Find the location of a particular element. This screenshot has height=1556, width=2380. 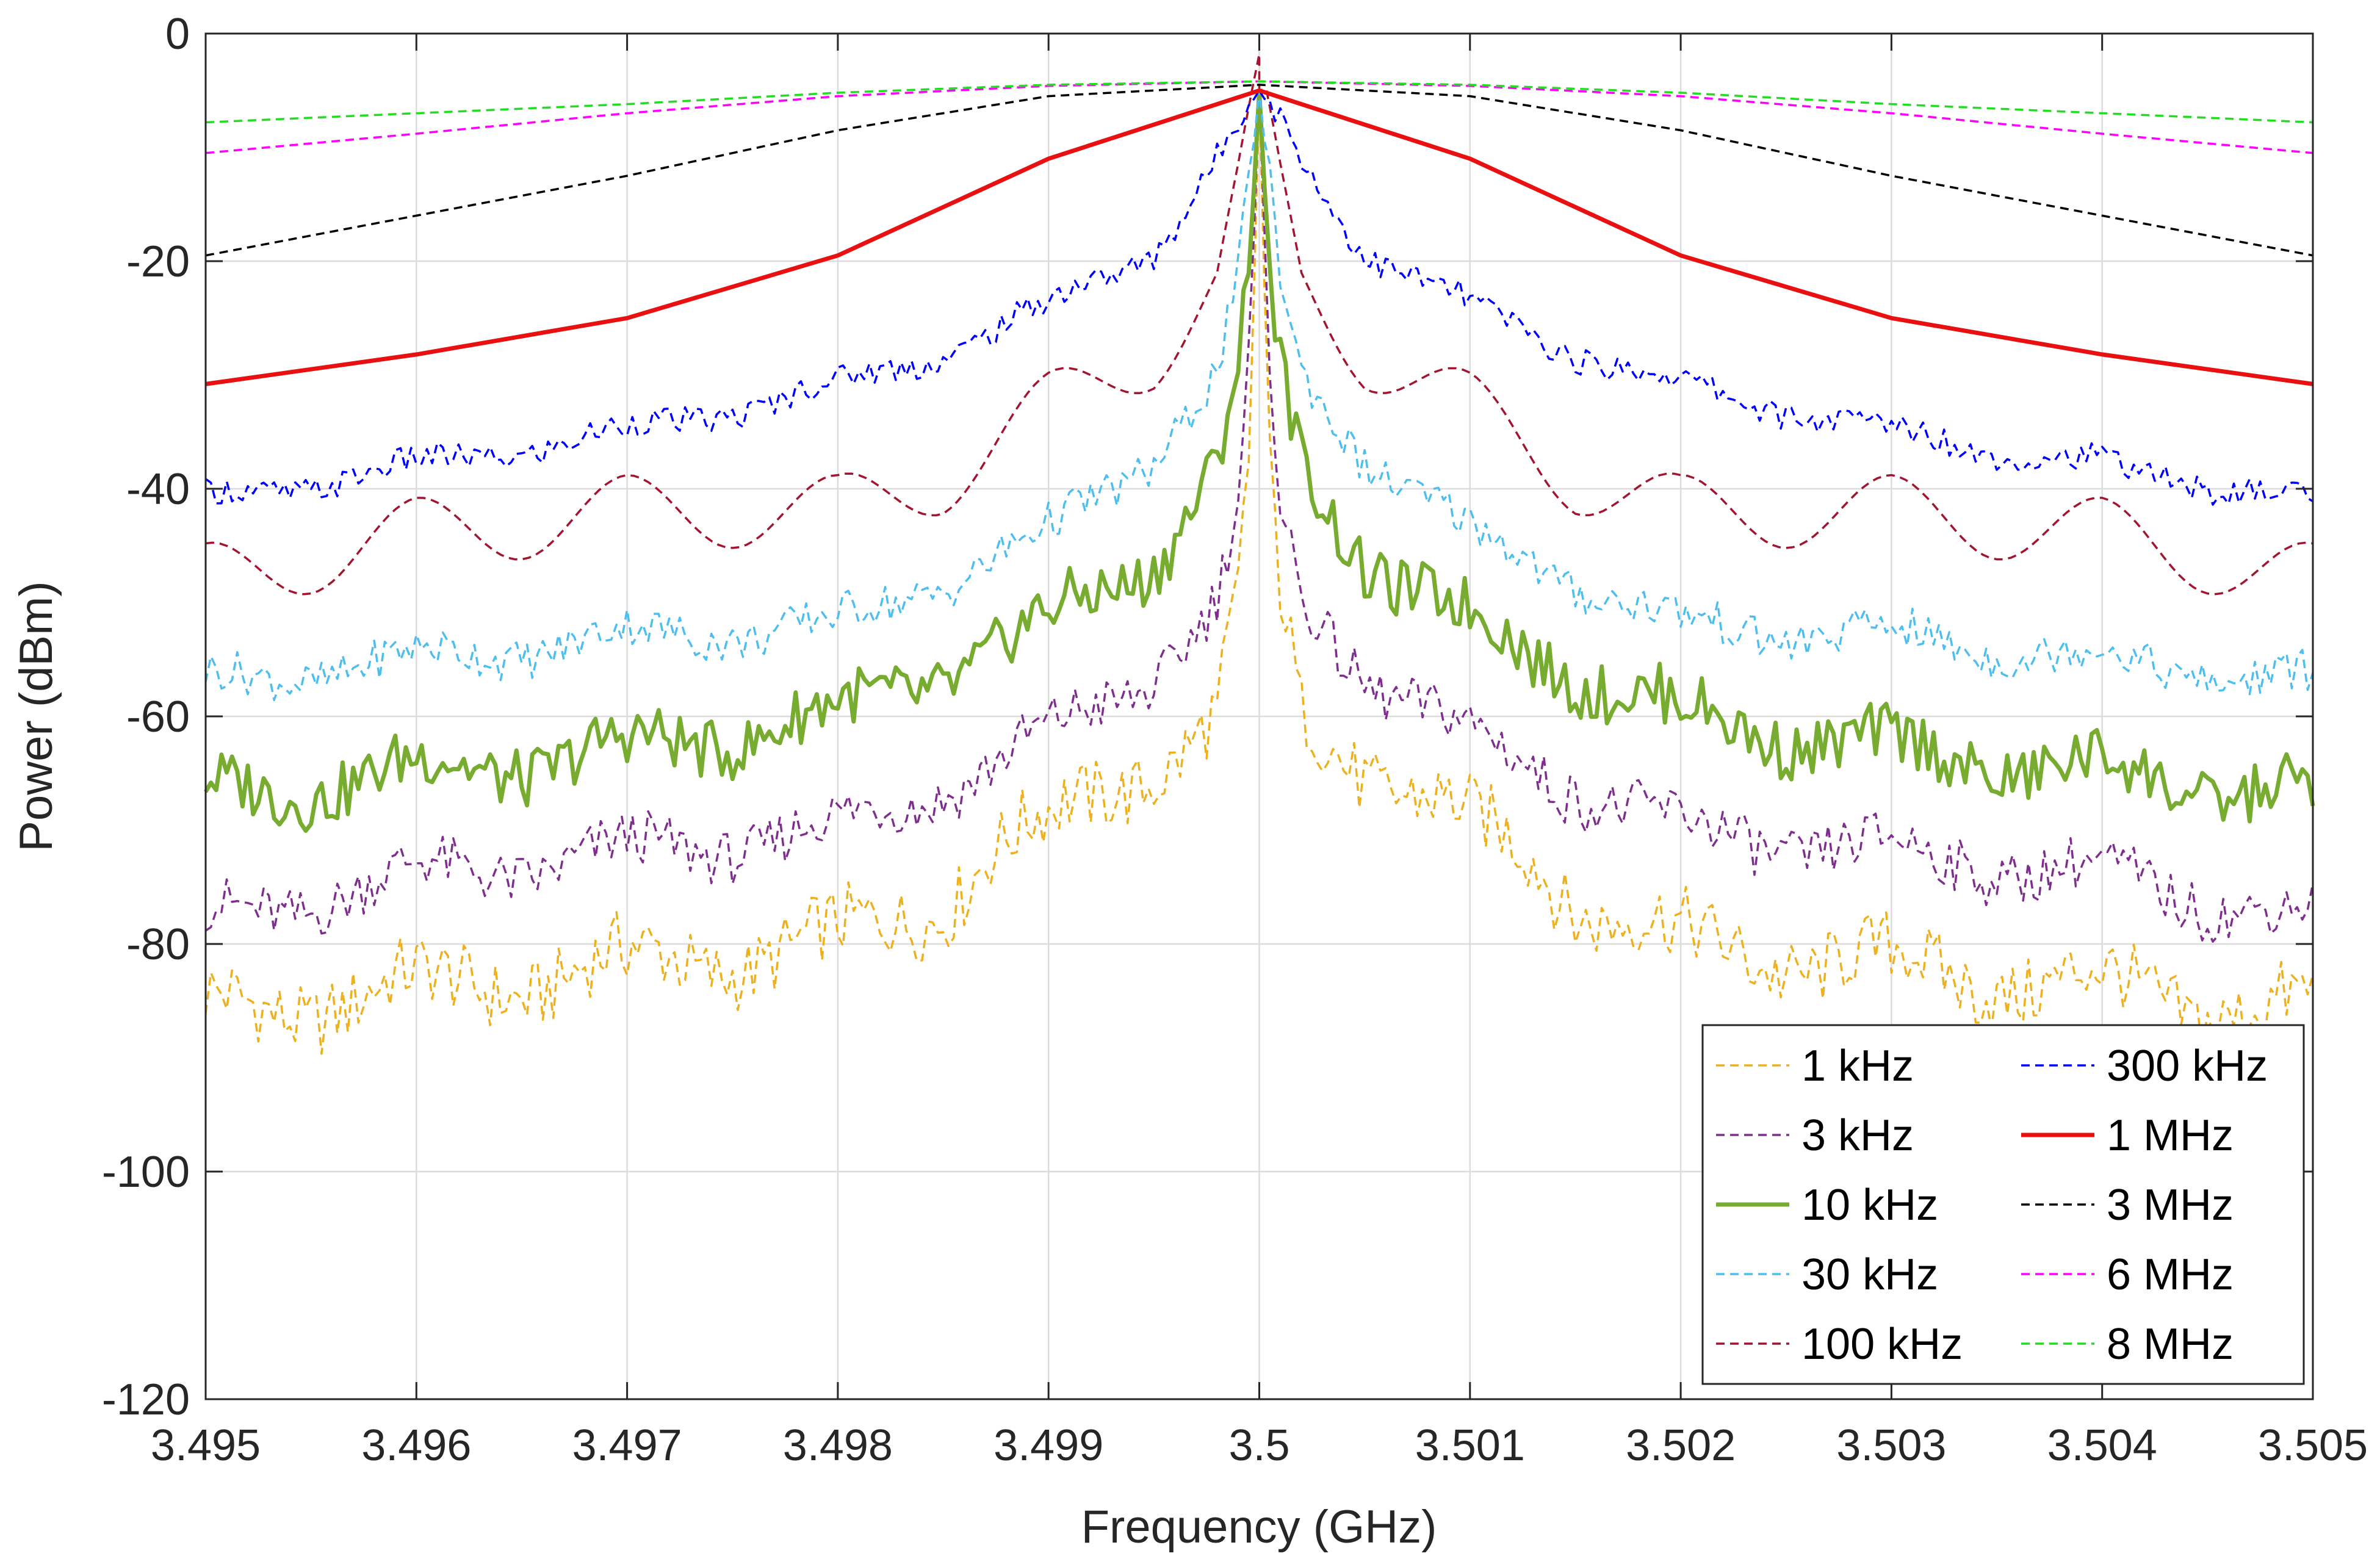

y-tick-label: -40 is located at coordinates (158, 490).